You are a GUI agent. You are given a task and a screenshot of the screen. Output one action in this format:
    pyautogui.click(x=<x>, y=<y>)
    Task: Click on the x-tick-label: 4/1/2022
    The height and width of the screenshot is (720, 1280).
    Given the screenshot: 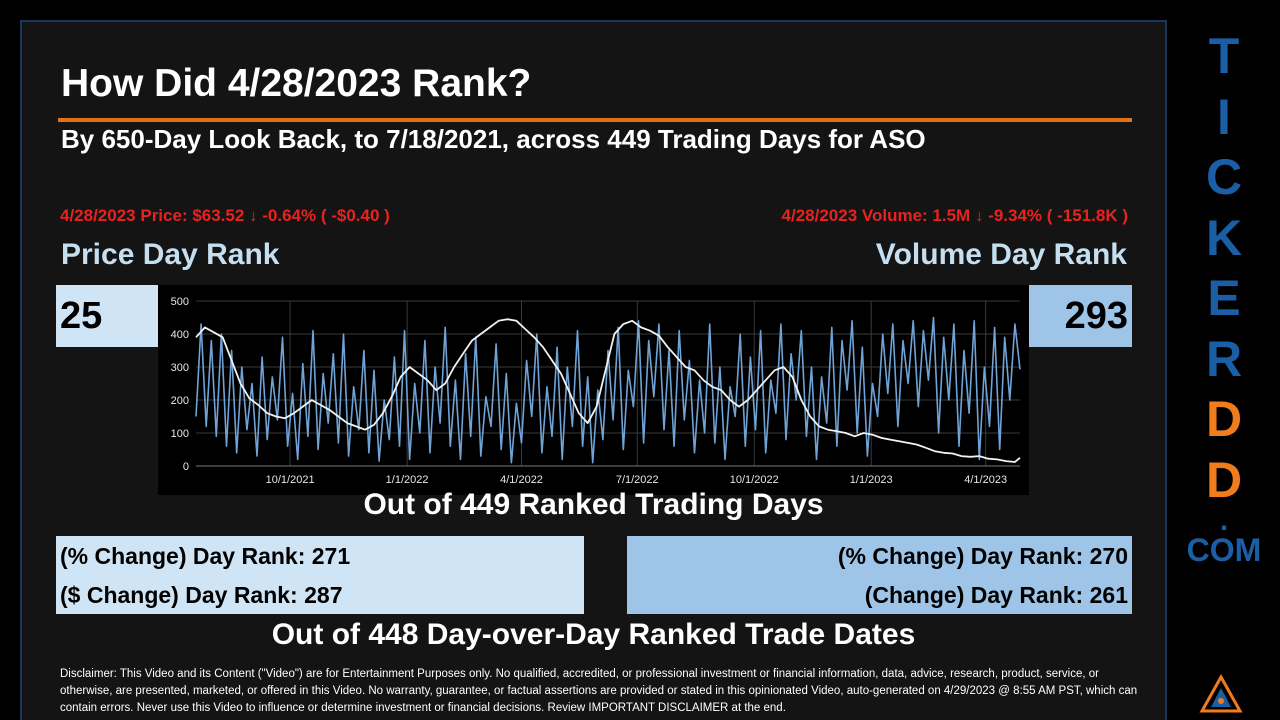 What is the action you would take?
    pyautogui.click(x=521, y=480)
    